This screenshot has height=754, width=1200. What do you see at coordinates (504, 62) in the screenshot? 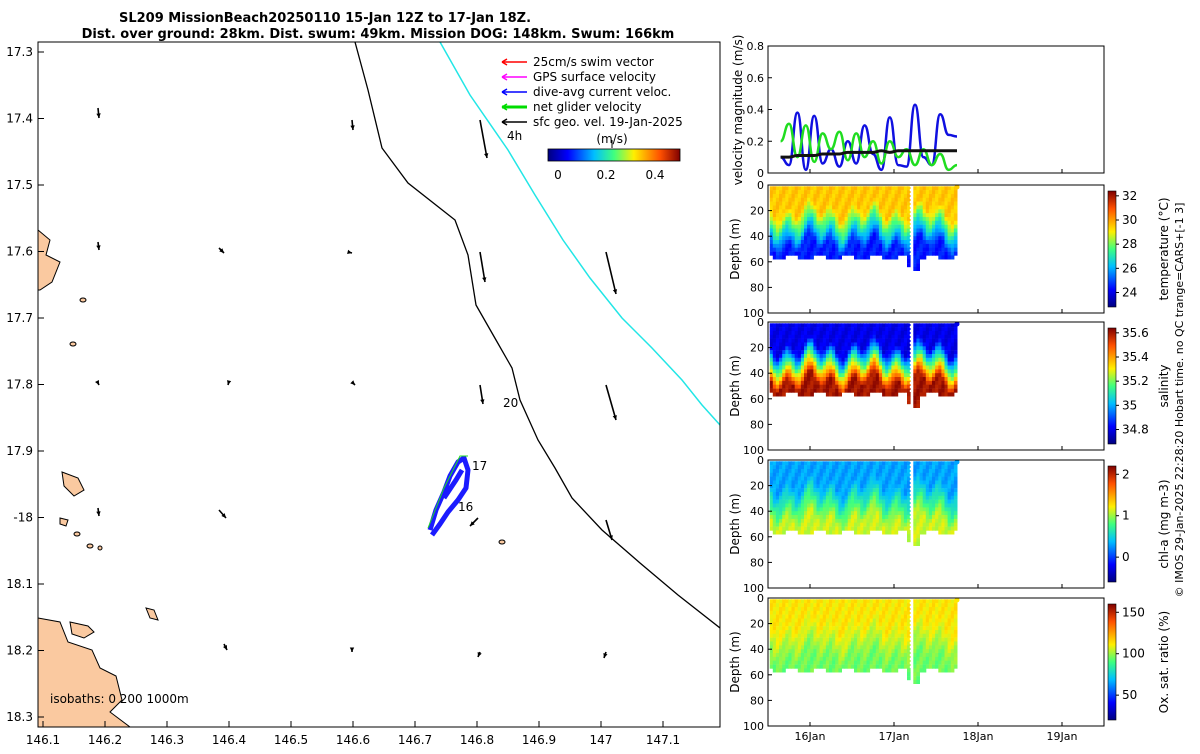
I see `legend-arrowhead` at bounding box center [504, 62].